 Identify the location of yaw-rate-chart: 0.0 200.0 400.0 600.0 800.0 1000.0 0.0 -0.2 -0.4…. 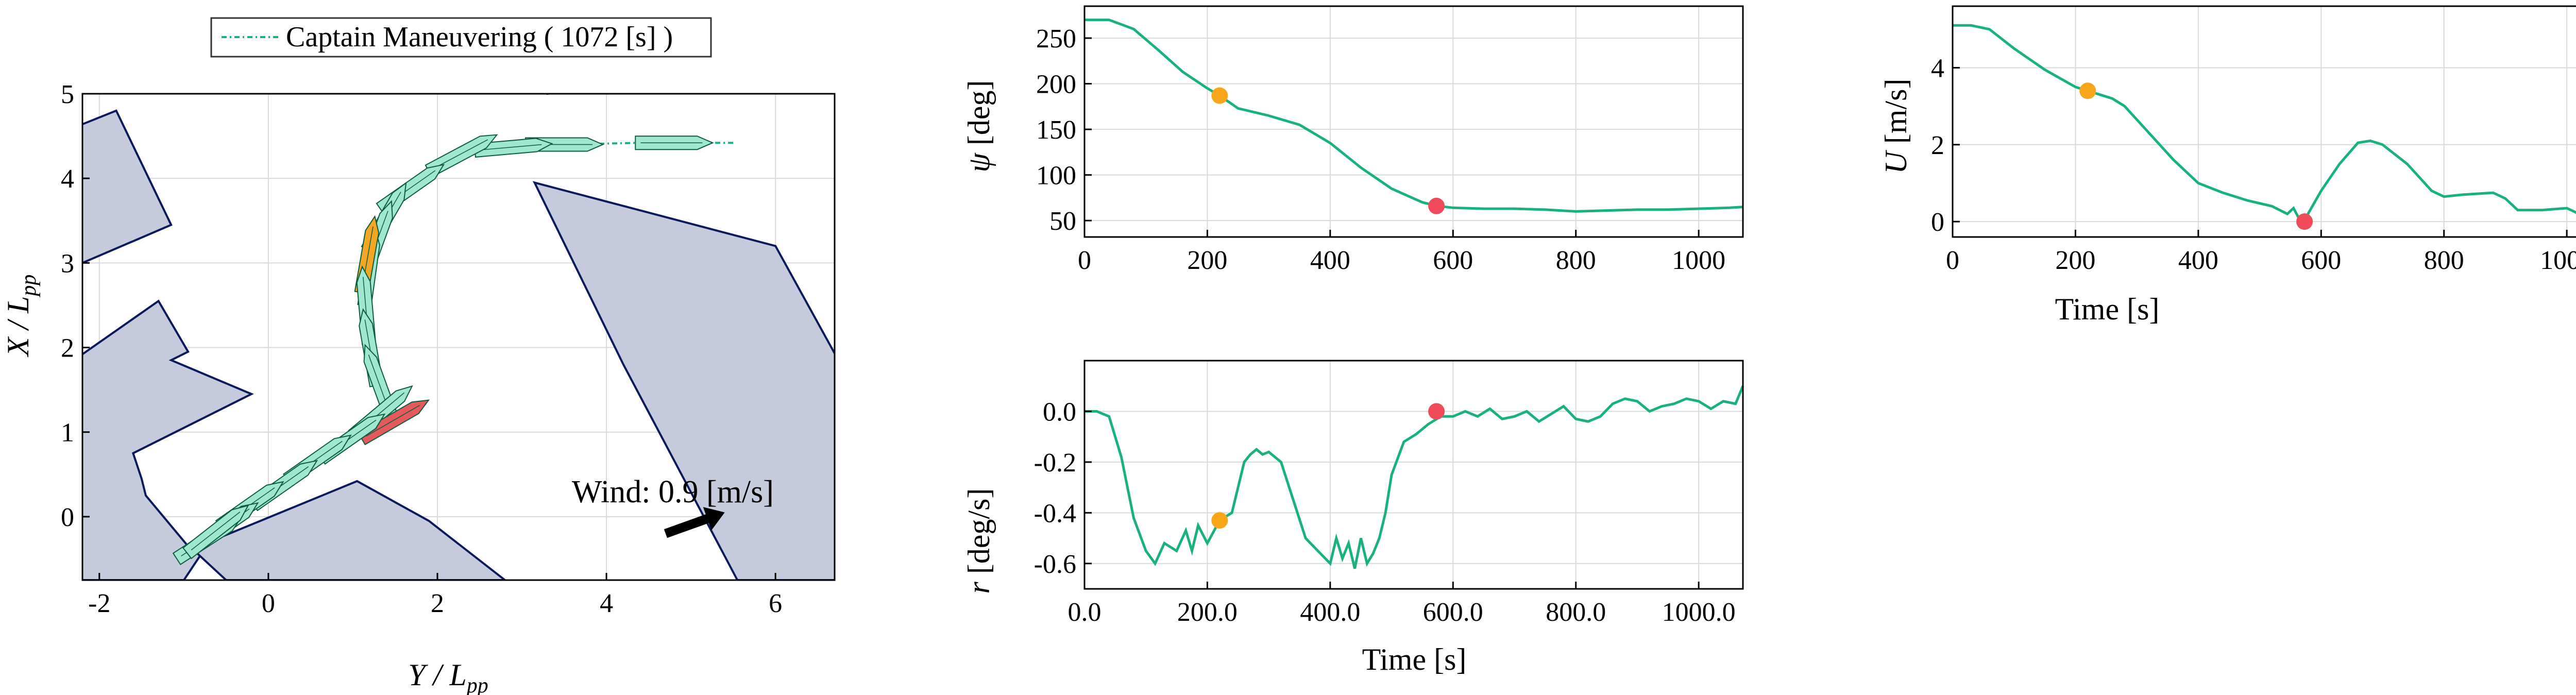
(1353, 518).